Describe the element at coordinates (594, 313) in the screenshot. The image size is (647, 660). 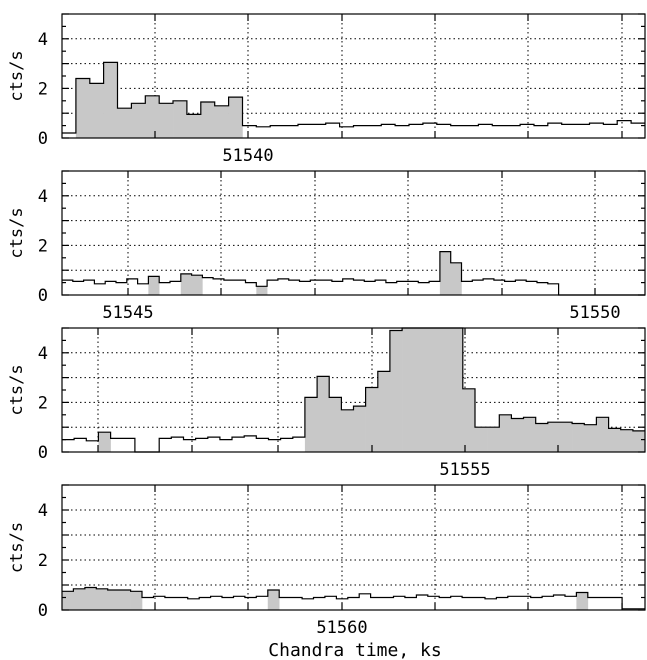
I see `panel-2-x-tick-label-right: 51550` at that location.